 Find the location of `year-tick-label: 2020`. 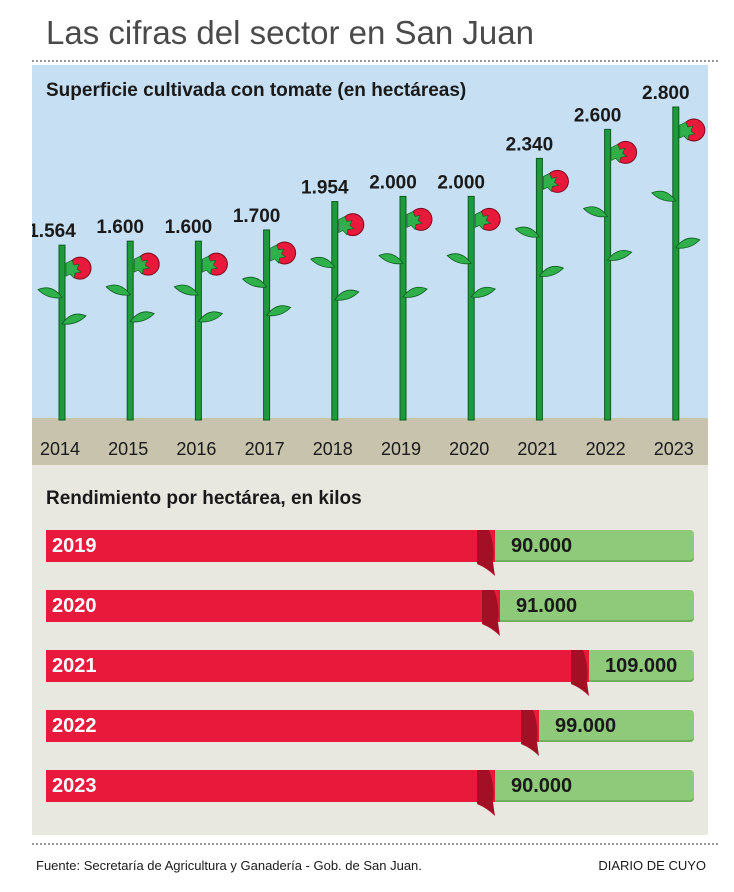

year-tick-label: 2020 is located at coordinates (469, 449).